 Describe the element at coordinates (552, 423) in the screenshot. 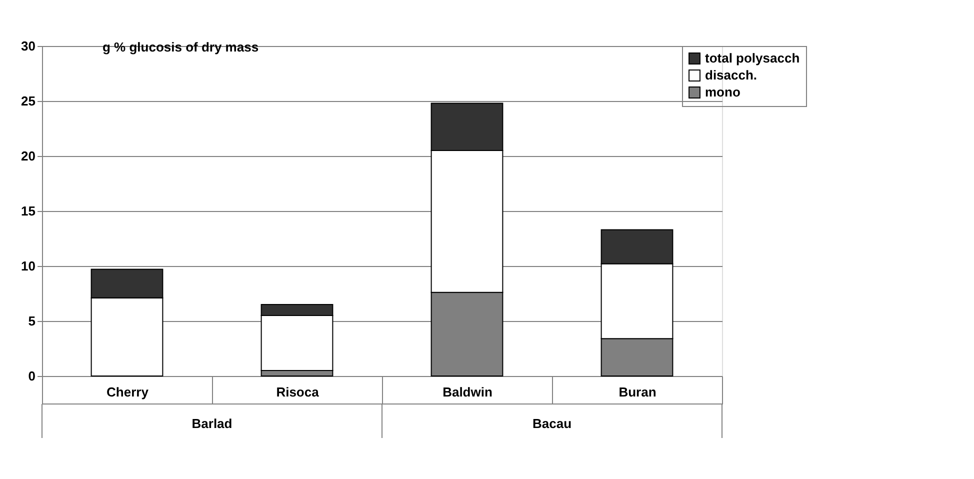

I see `text: Bacau` at that location.